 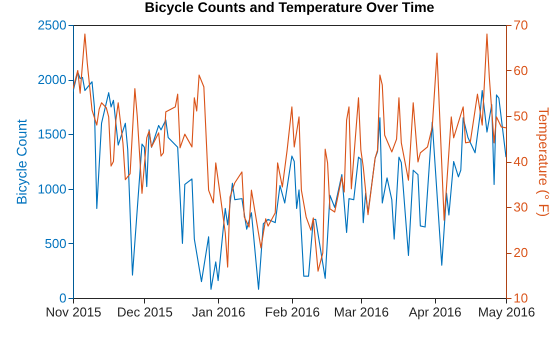 What do you see at coordinates (521, 70) in the screenshot?
I see `y2-tick-label: 60` at bounding box center [521, 70].